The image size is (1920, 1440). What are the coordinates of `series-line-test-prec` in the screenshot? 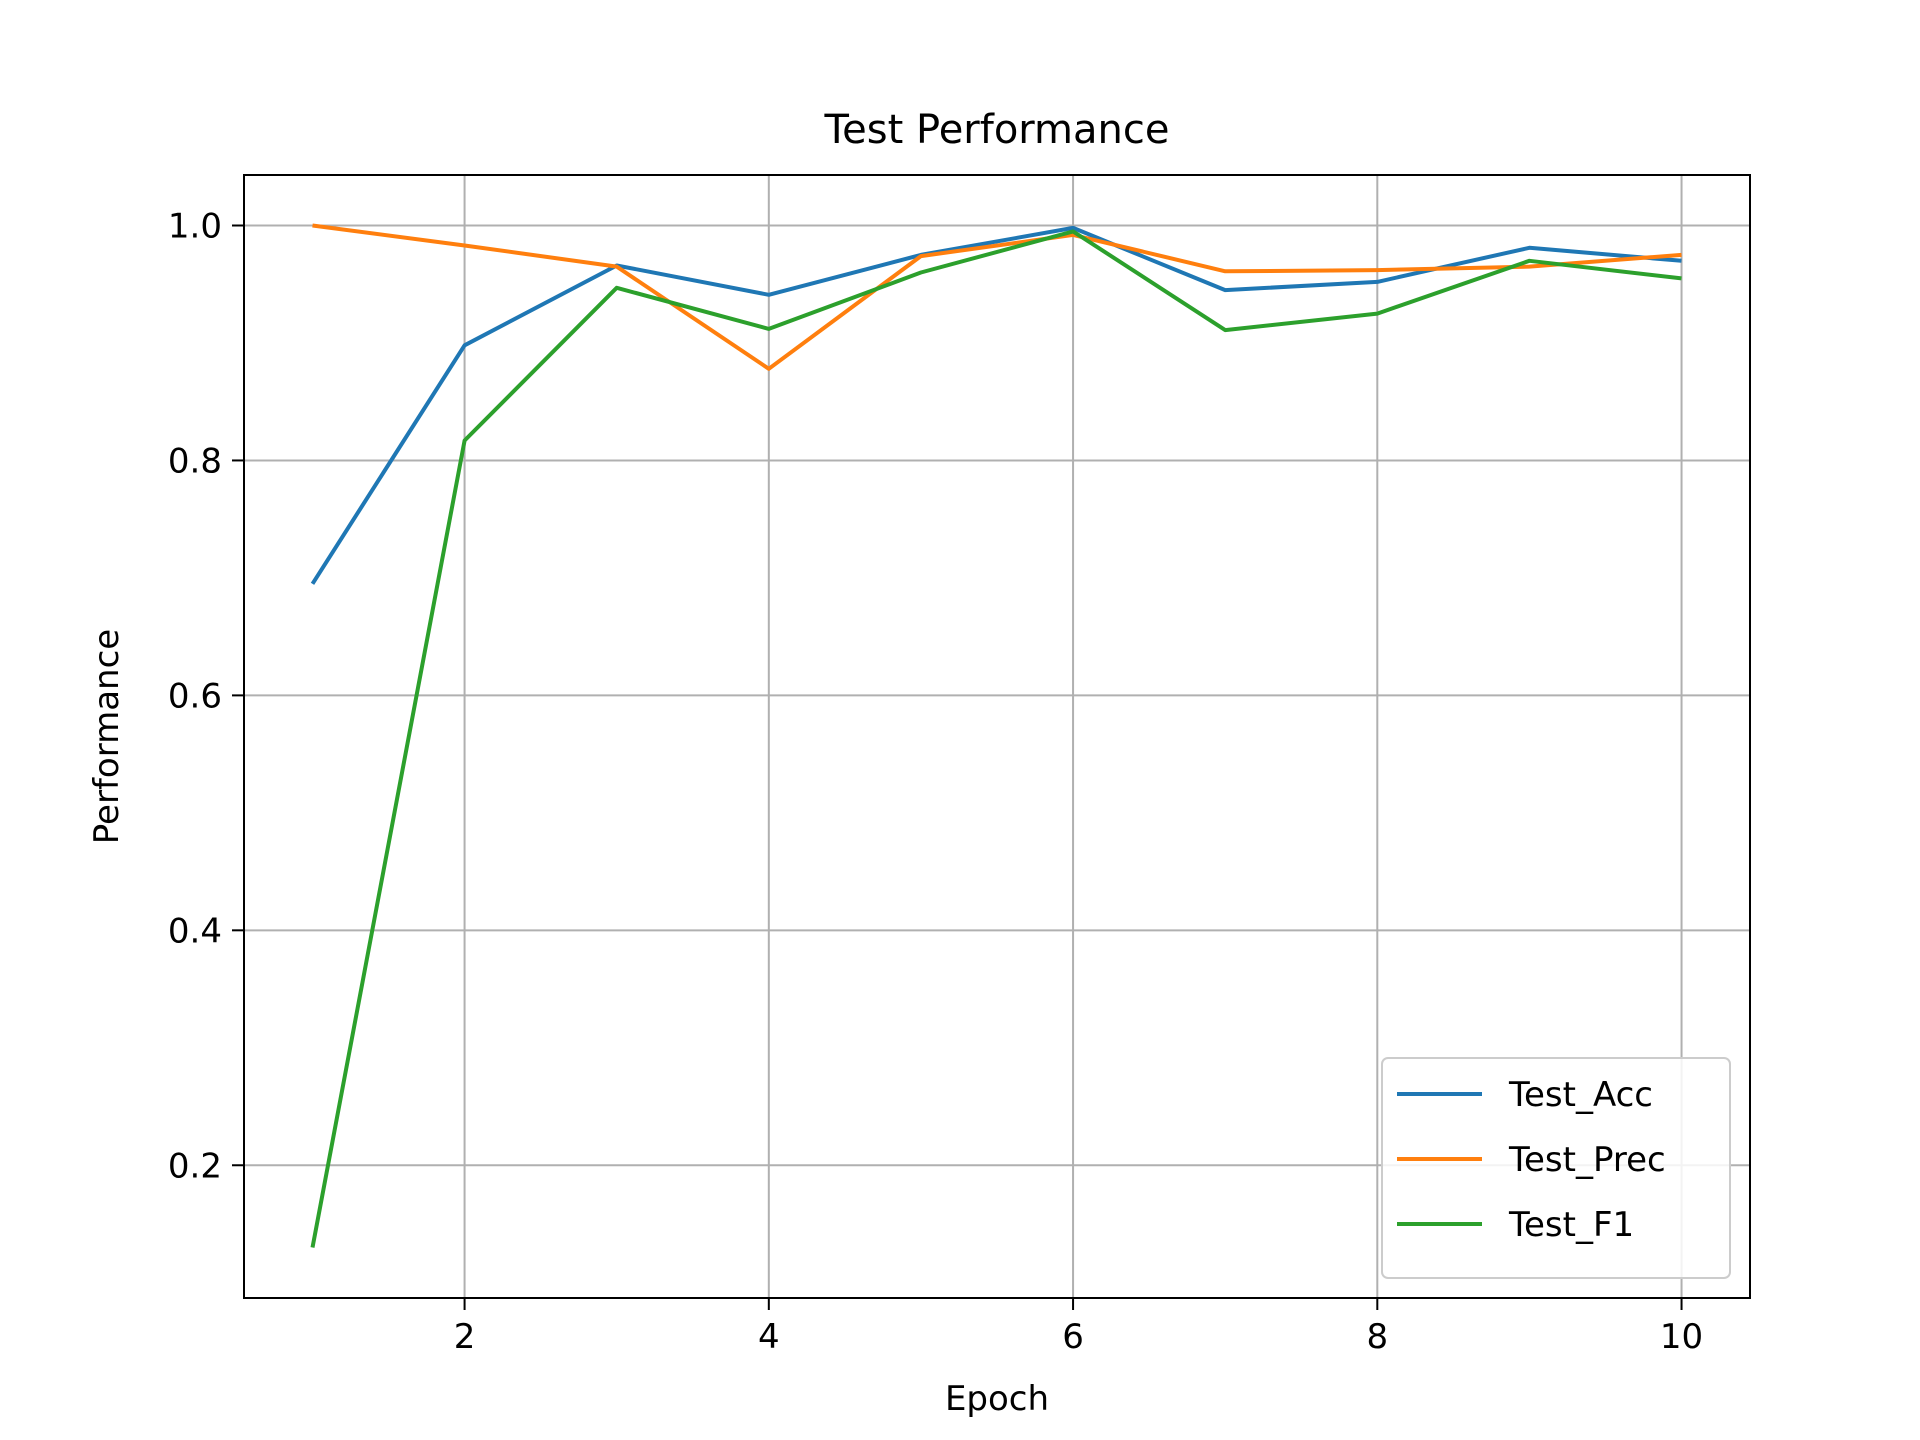 It's located at (997, 297).